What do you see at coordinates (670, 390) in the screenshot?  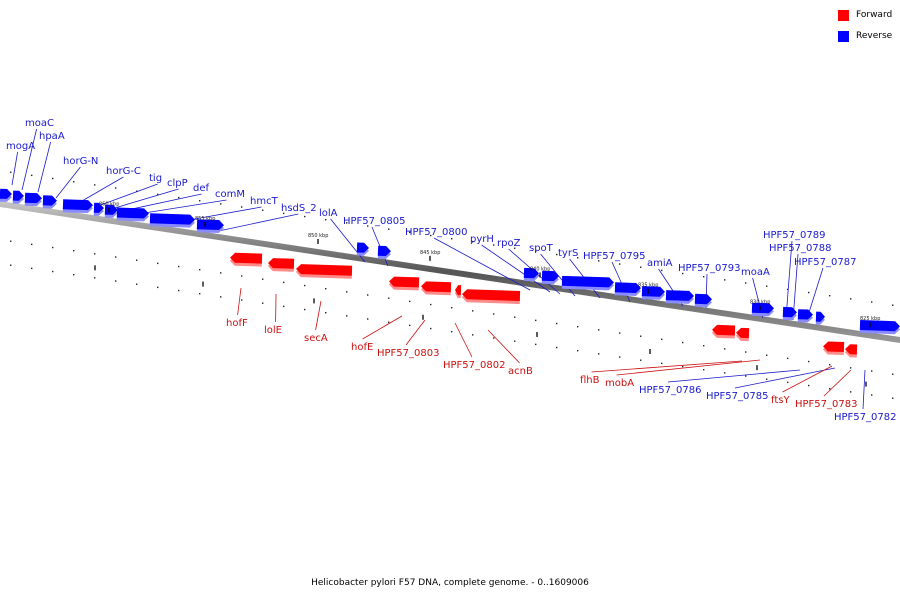 I see `gene-label-hpf57-0786: HPF57_0786` at bounding box center [670, 390].